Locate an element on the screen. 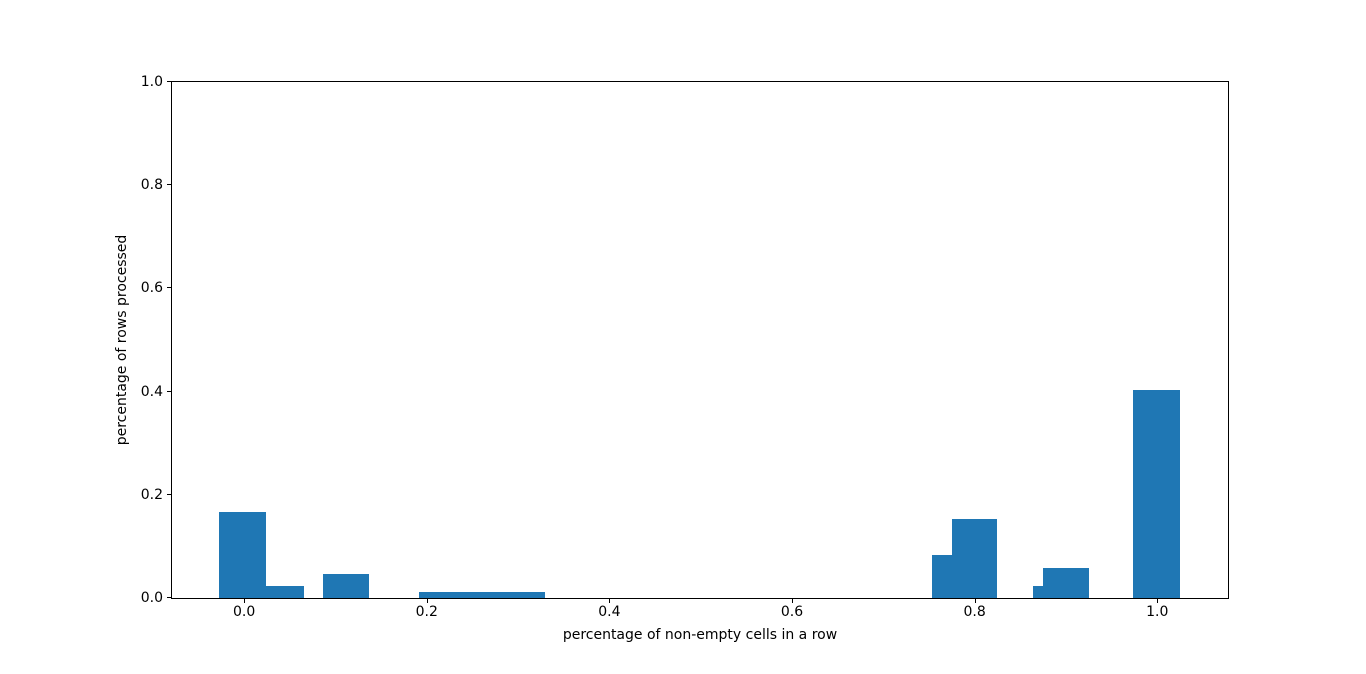  x-tick-label: 0.0 is located at coordinates (244, 612).